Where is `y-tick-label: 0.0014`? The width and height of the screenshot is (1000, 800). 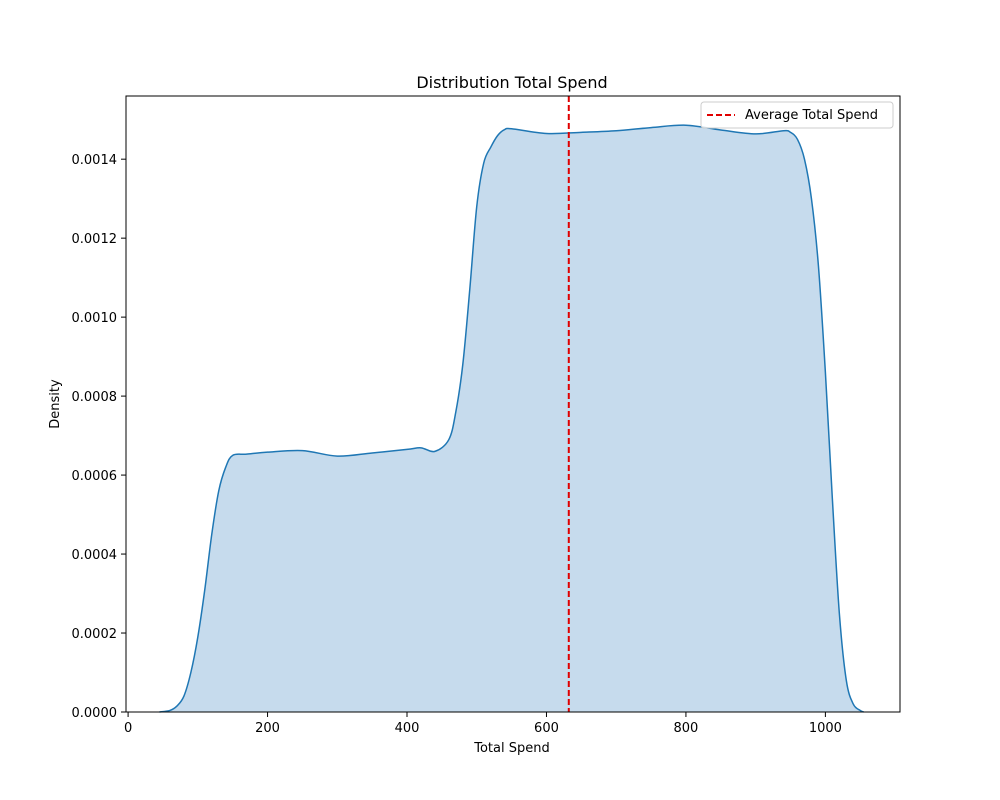
y-tick-label: 0.0014 is located at coordinates (95, 160).